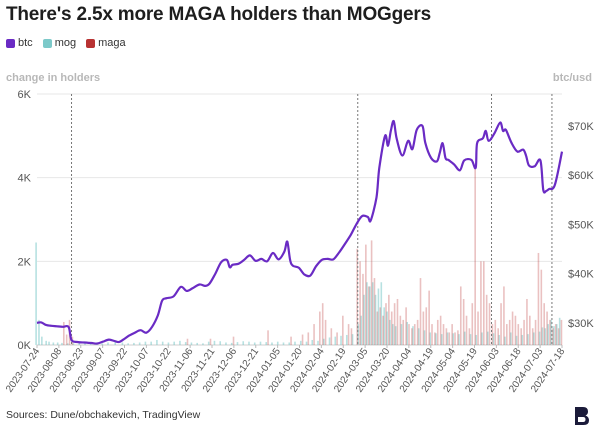 The image size is (600, 434). Describe the element at coordinates (91, 43) in the screenshot. I see `legend-swatch-maga` at that location.